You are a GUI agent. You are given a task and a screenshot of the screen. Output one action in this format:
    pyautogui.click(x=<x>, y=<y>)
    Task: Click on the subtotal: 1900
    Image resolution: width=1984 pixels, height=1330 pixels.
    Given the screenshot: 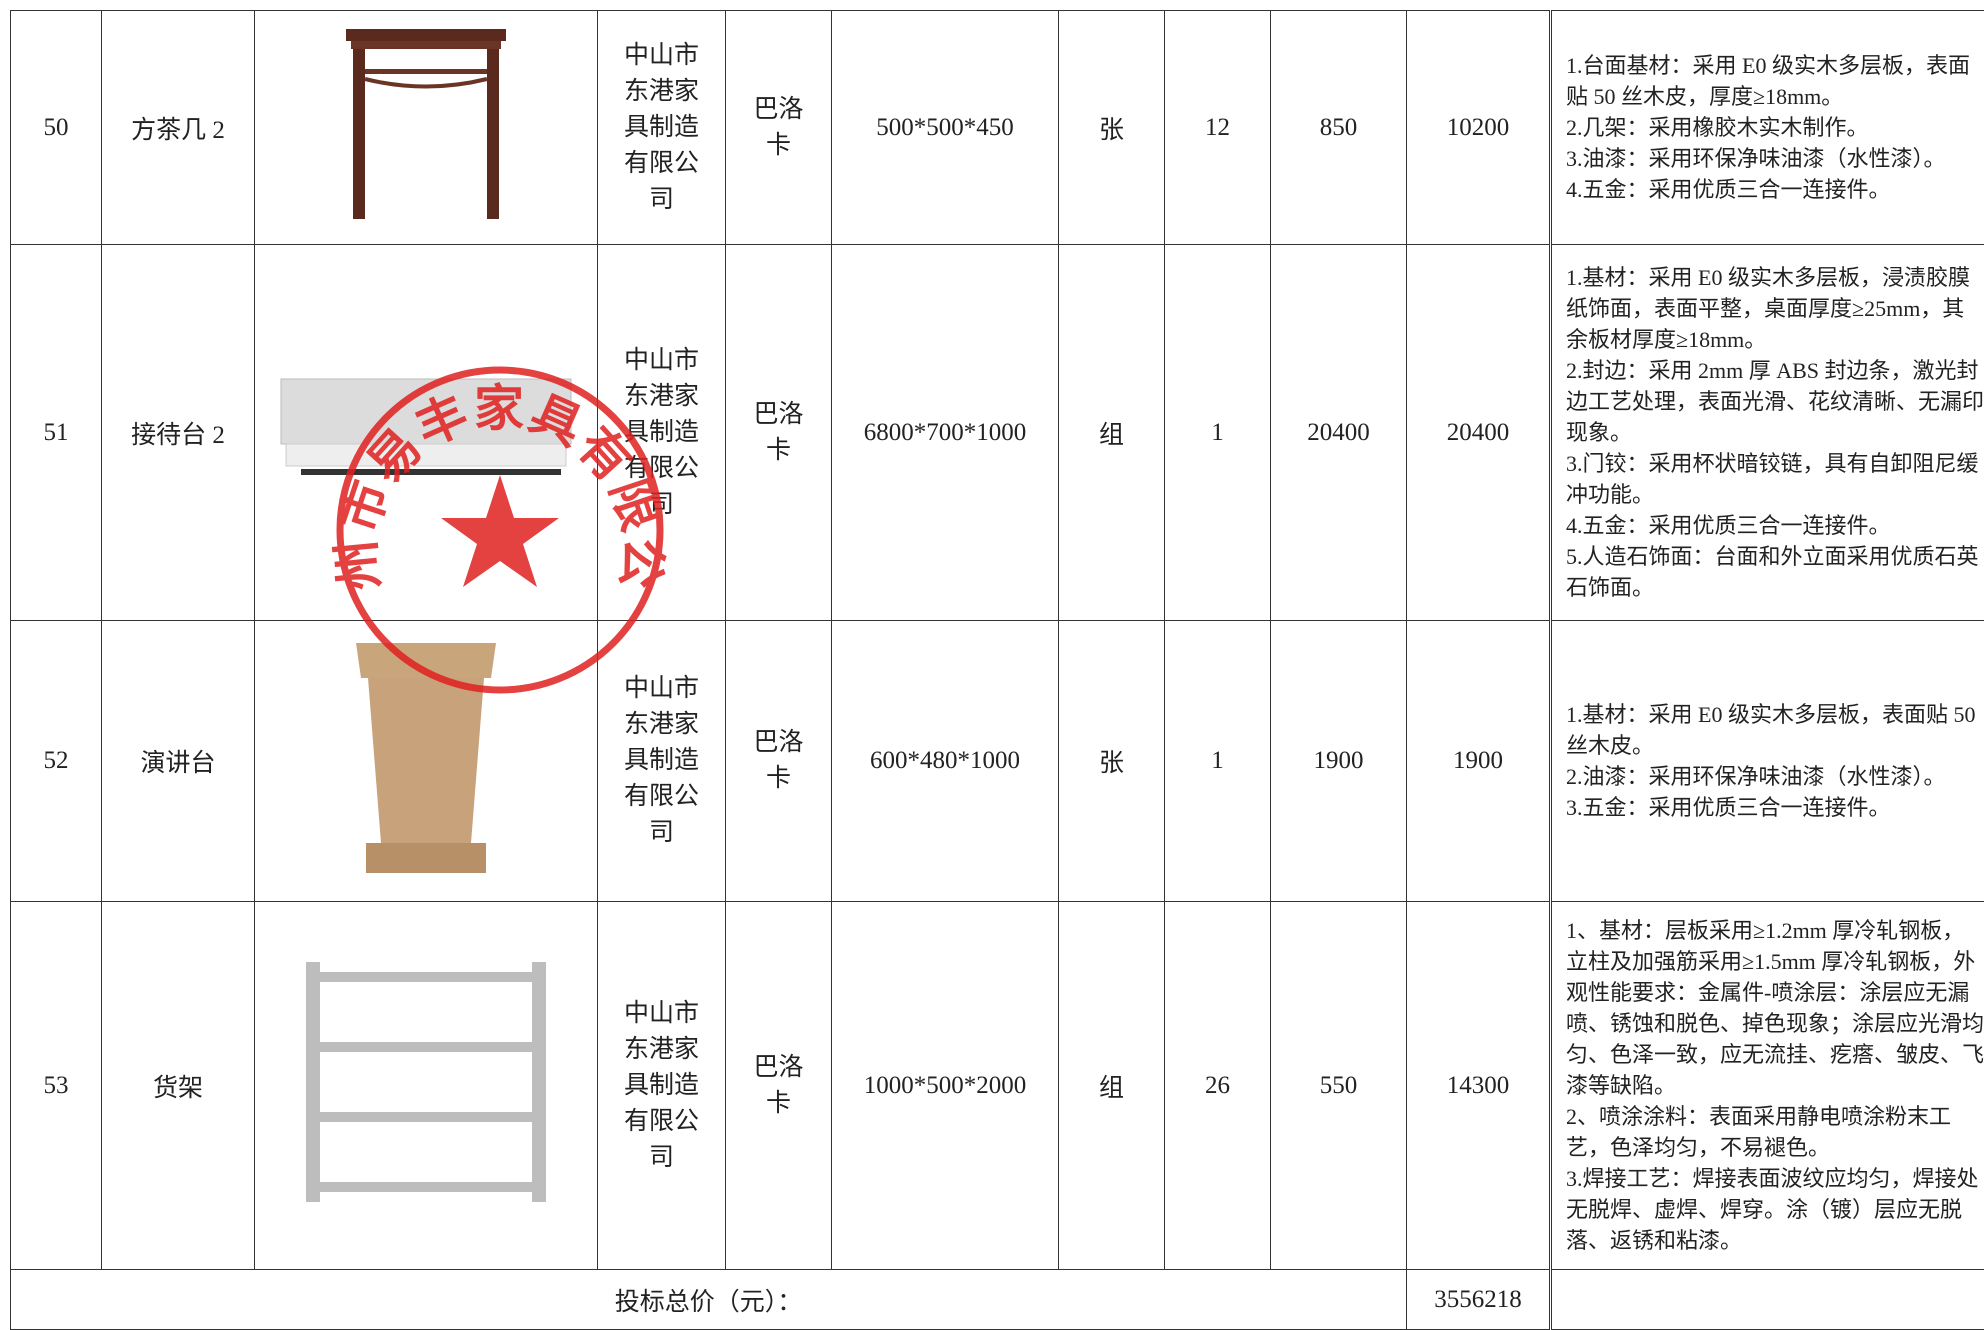 What is the action you would take?
    pyautogui.click(x=1479, y=761)
    